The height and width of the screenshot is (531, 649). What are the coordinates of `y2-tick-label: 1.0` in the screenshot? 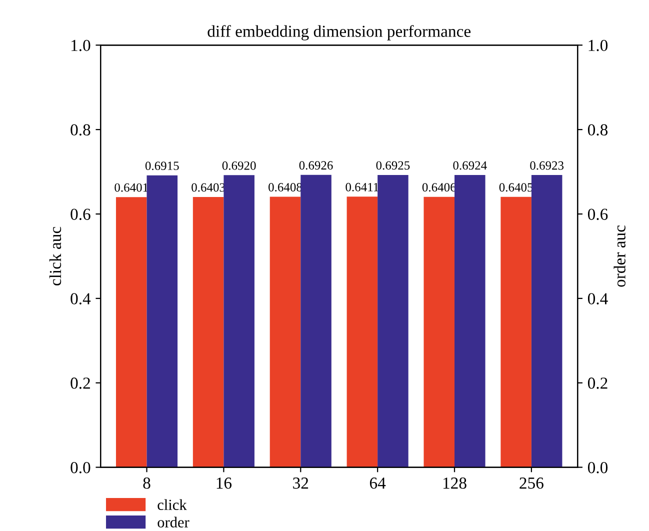 It's located at (598, 46).